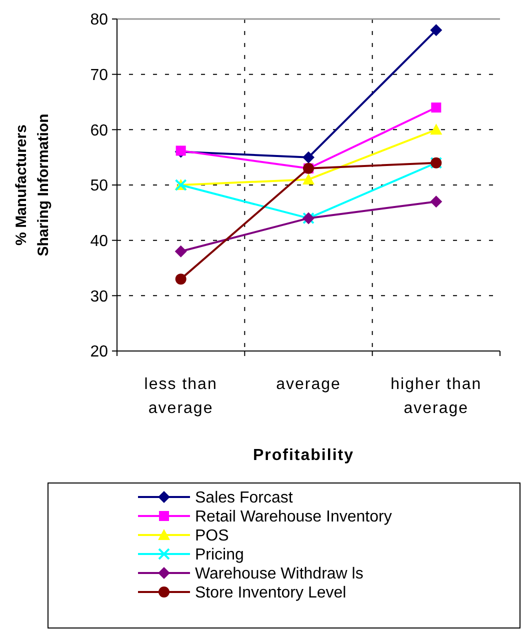  What do you see at coordinates (212, 536) in the screenshot?
I see `legend-label: POS` at bounding box center [212, 536].